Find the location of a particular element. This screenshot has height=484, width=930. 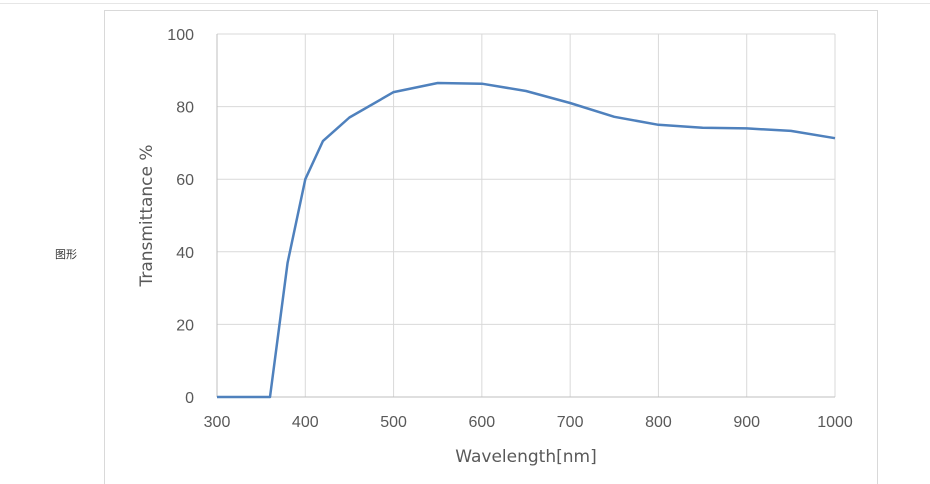

x-tick-label: 700 is located at coordinates (570, 422).